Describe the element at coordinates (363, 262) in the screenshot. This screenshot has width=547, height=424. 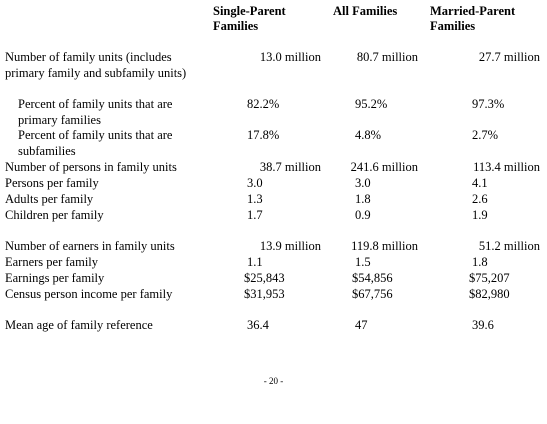
I see `all-families-value: 1.5` at that location.